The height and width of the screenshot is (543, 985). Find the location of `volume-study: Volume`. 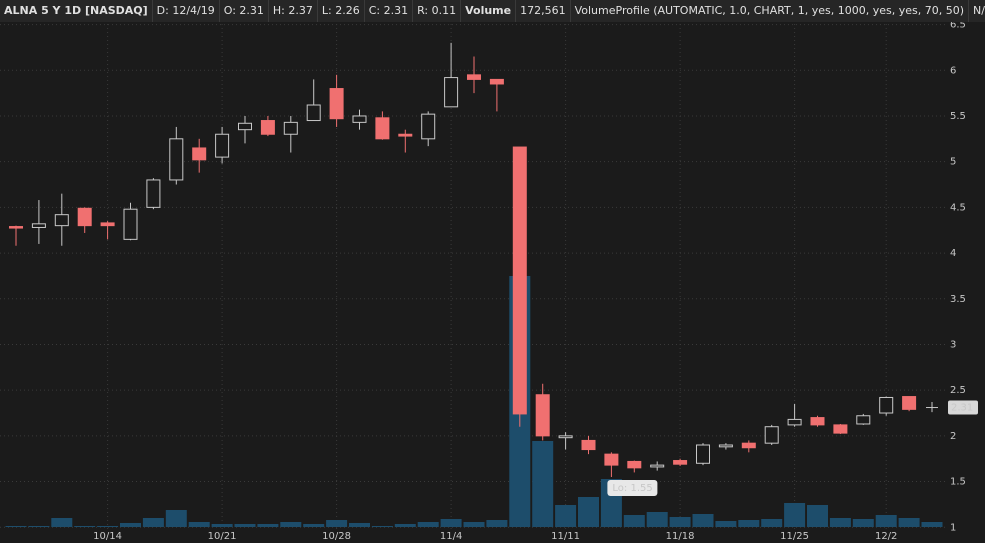

volume-study: Volume is located at coordinates (489, 11).